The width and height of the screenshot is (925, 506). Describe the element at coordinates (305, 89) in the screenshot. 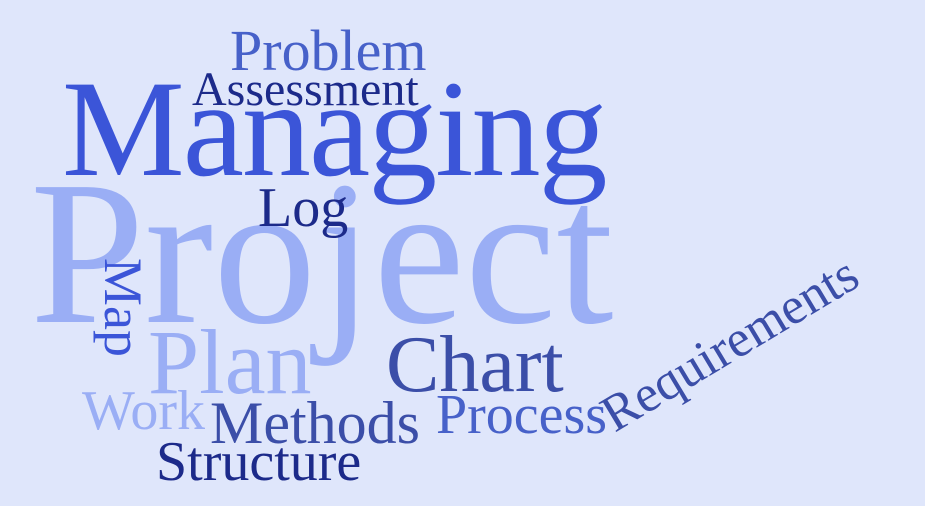

I see `word-assessment: Assessment` at that location.